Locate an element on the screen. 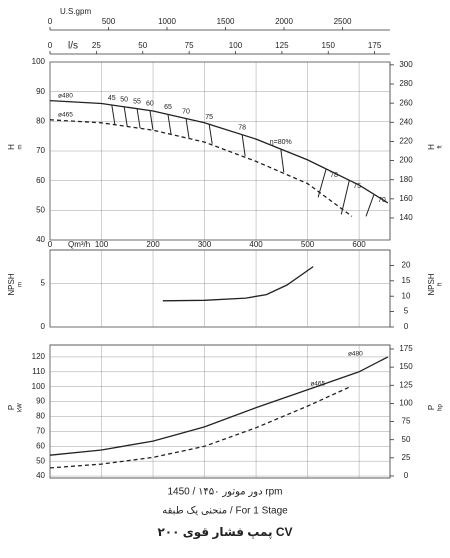 Image resolution: width=450 pixels, height=558 pixels. y2-tick-label: 50 is located at coordinates (406, 439).